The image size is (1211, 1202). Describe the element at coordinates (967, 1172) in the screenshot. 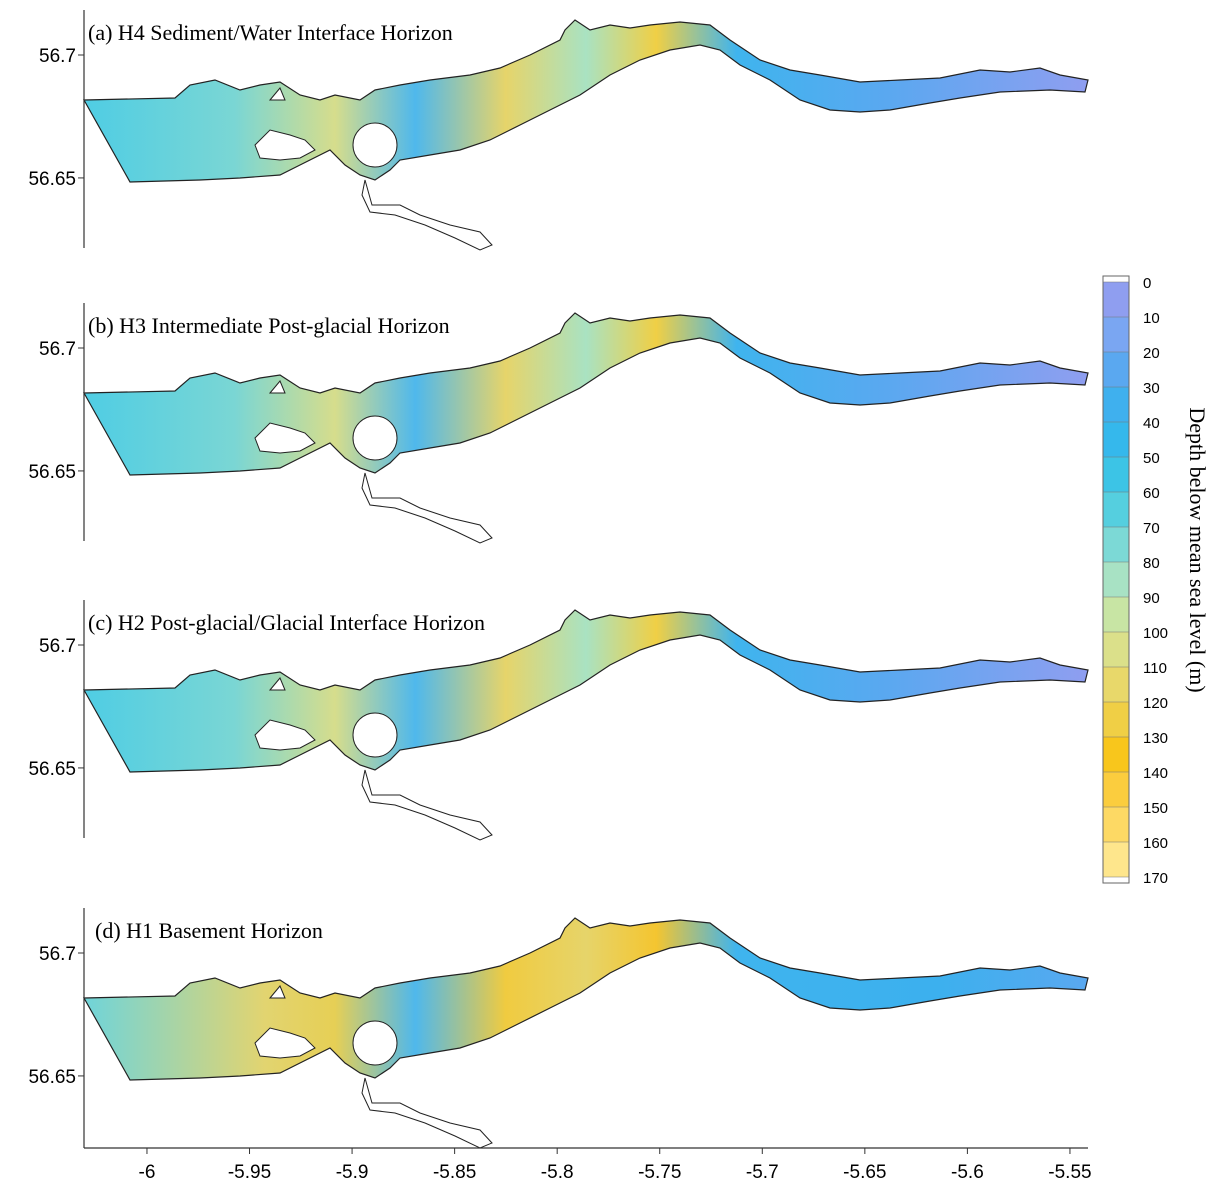

I see `x-tick-label: -5.6` at that location.